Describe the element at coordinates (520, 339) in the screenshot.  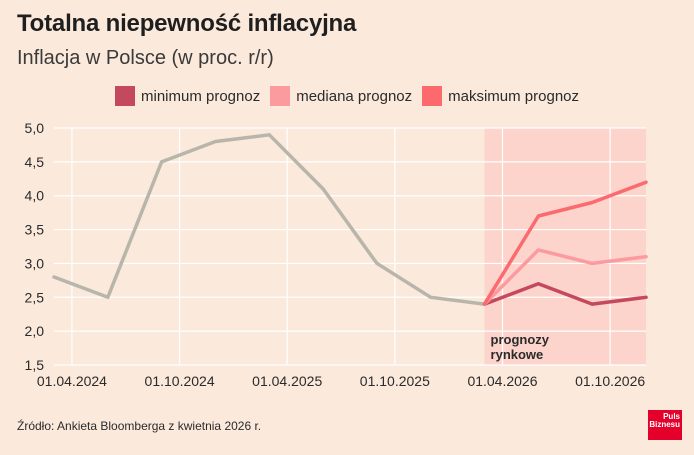
I see `forecast-annotation-line-1: prognozy` at that location.